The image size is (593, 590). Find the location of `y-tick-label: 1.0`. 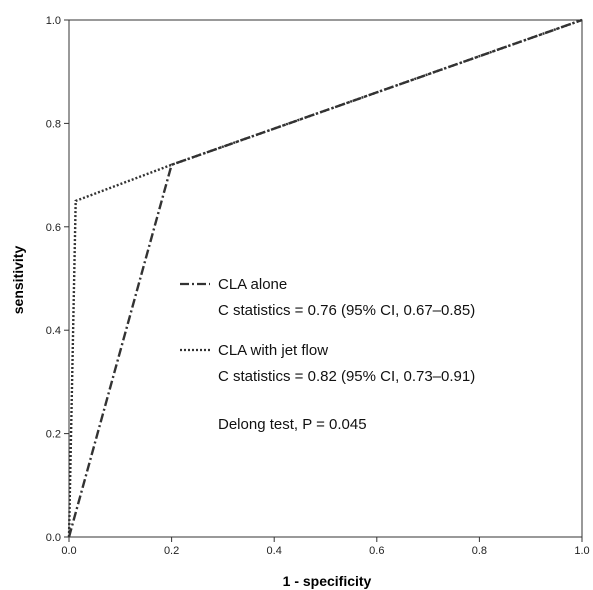

y-tick-label: 1.0 is located at coordinates (53, 21).